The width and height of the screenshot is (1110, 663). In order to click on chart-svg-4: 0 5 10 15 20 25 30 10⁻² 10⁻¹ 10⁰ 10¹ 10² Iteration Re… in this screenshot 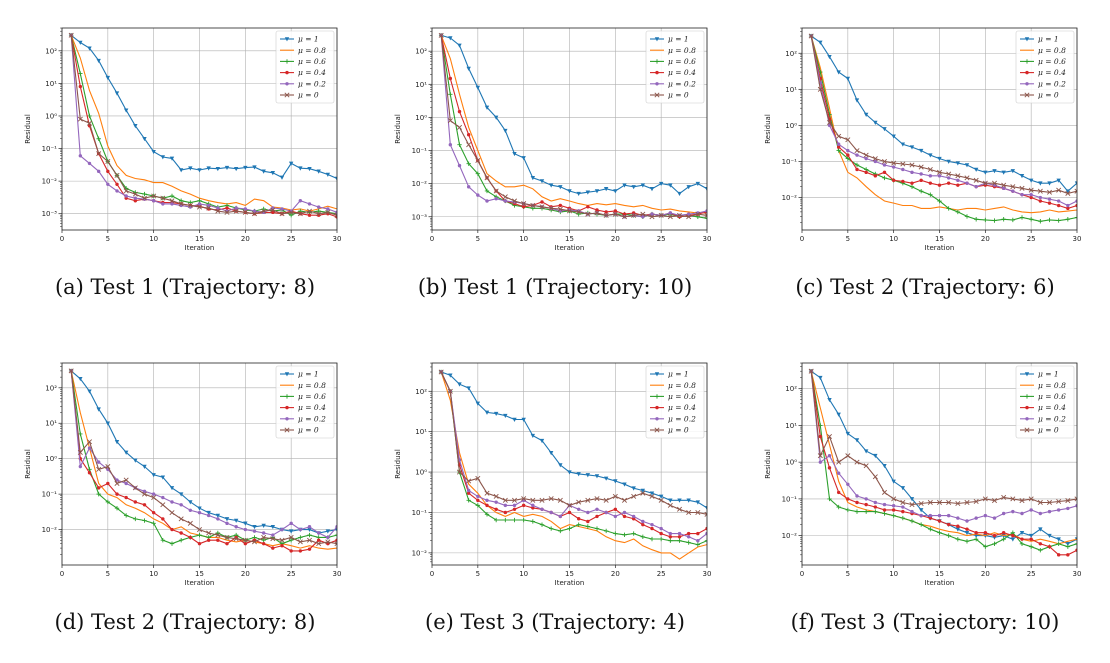, I will do `click(553, 474)`.